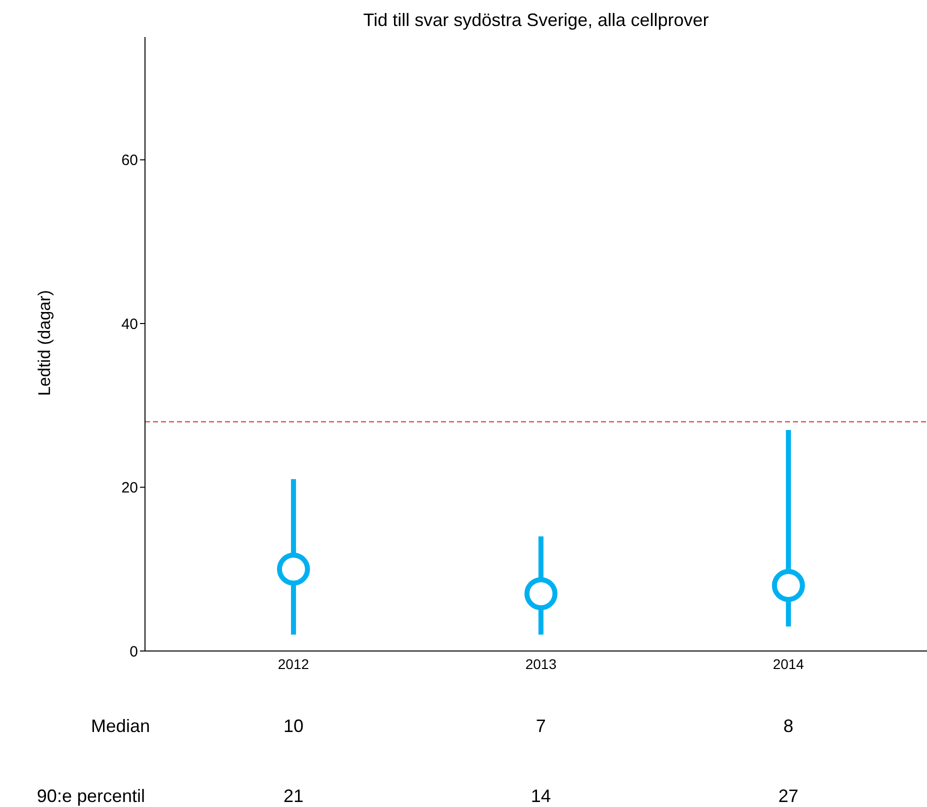 Image resolution: width=927 pixels, height=807 pixels. I want to click on data-label: 7, so click(540, 726).